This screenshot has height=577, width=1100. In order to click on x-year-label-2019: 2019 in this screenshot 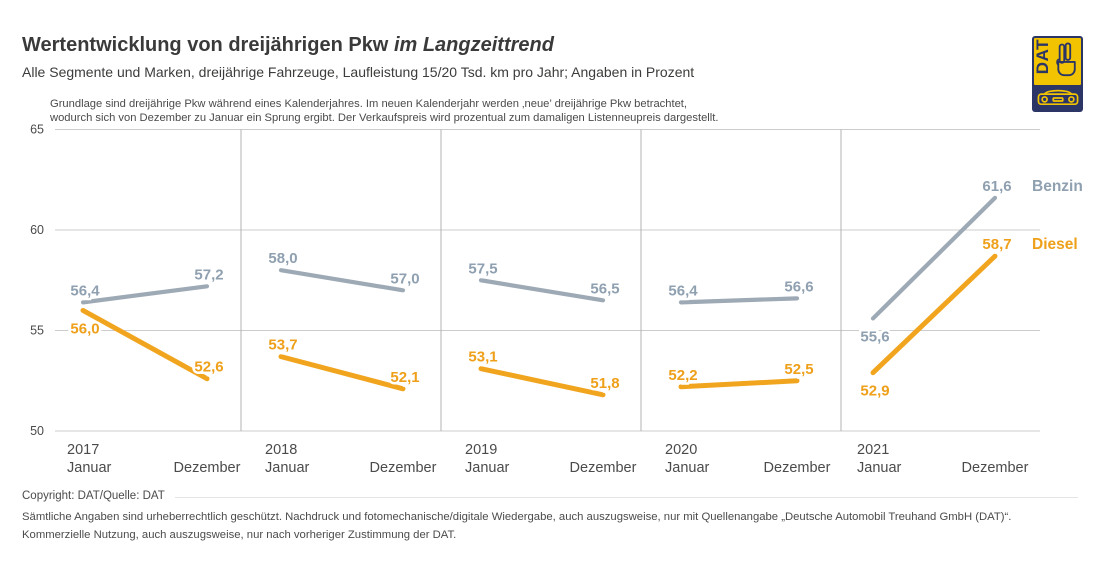, I will do `click(481, 450)`.